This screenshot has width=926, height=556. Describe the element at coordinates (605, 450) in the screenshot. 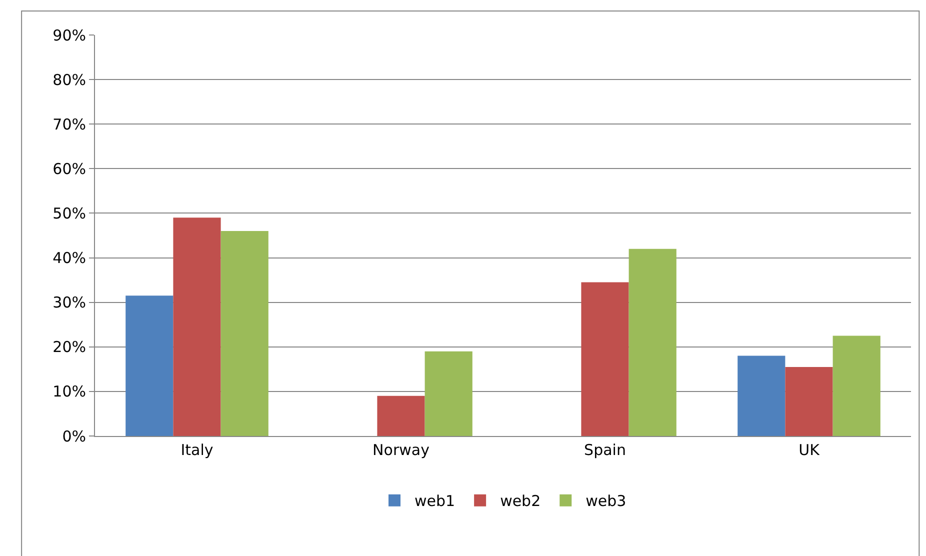

I see `x-tick-label: Spain` at that location.